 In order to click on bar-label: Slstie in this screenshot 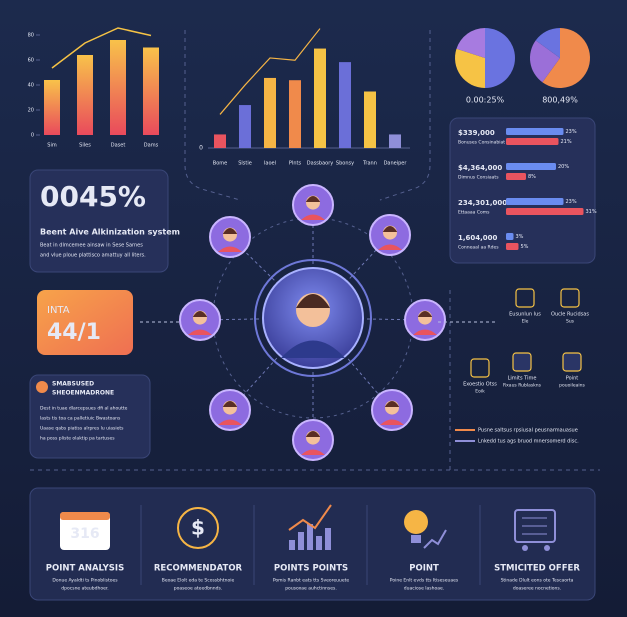, I will do `click(245, 164)`.